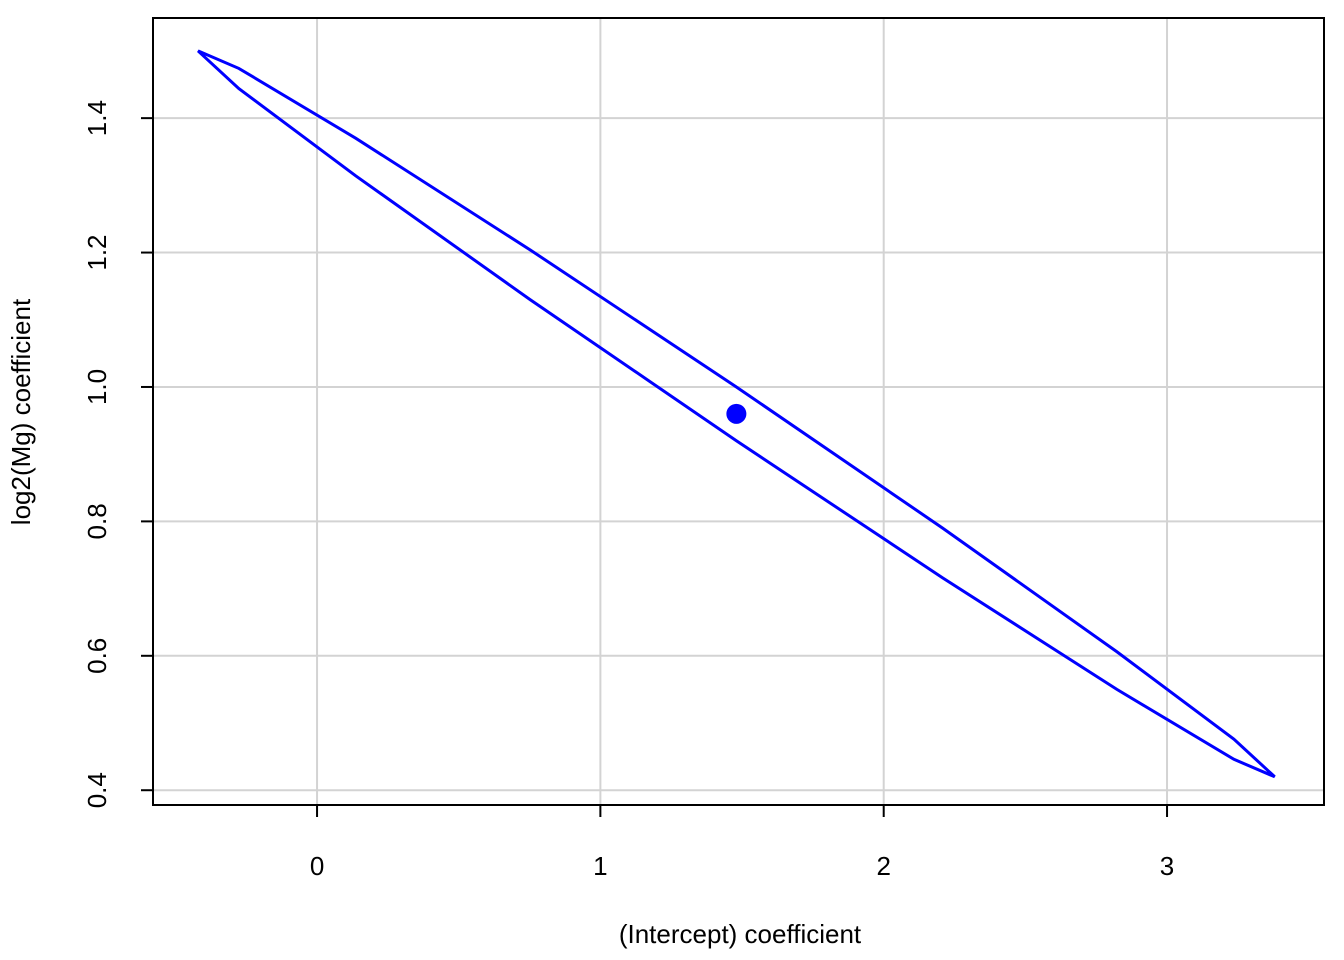 Image resolution: width=1344 pixels, height=960 pixels. Describe the element at coordinates (883, 866) in the screenshot. I see `x-tick-label: 2` at that location.